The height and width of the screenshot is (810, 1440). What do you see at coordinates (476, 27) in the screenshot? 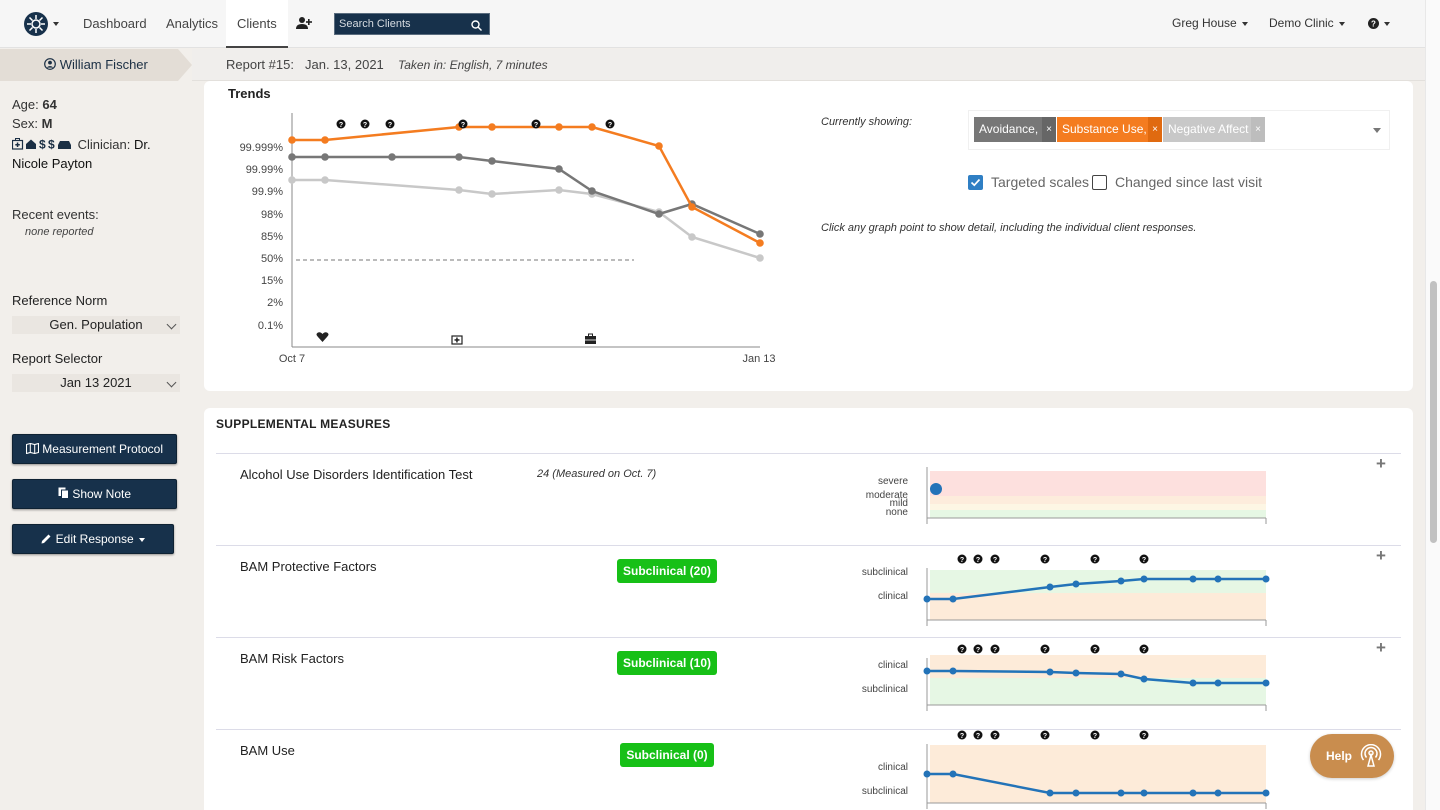
I see `search-icon` at bounding box center [476, 27].